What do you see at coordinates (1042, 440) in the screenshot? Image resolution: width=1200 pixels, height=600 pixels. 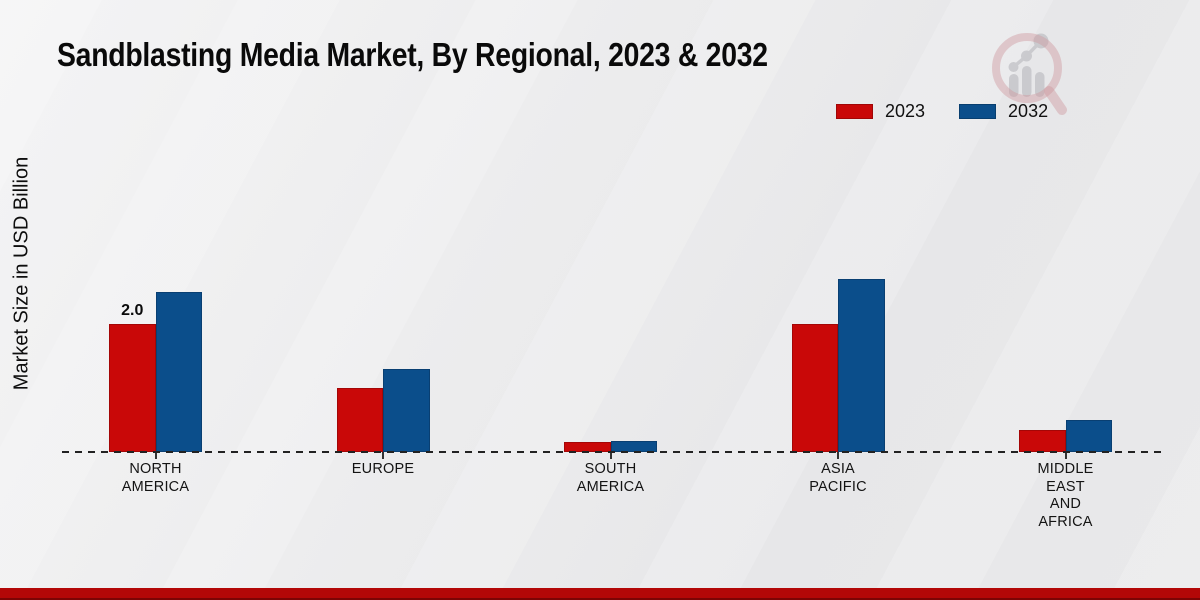 I see `bar-2023-middle-east-and-africa` at bounding box center [1042, 440].